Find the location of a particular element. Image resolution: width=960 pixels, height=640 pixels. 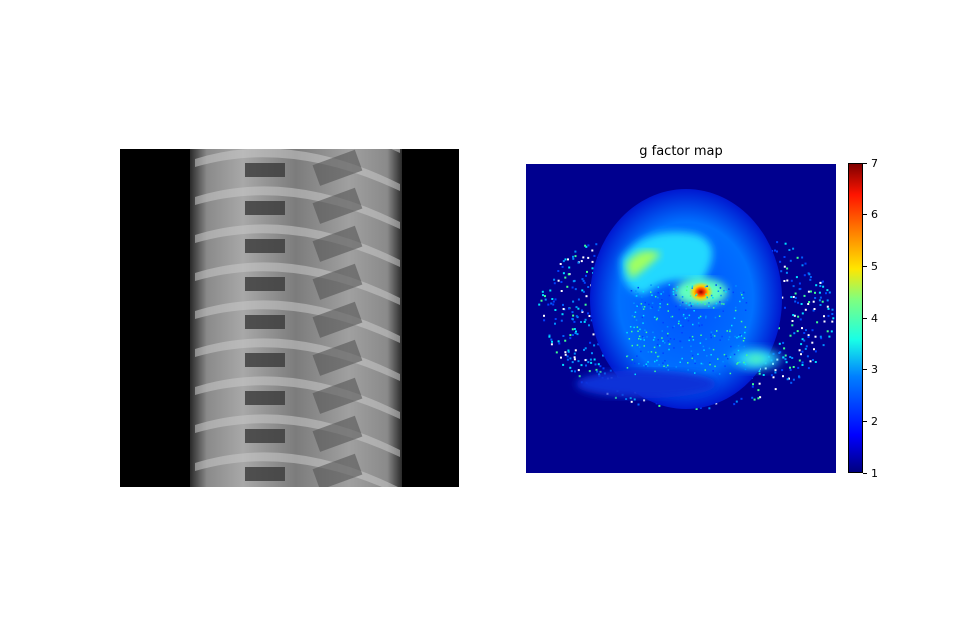

colorbar-tick-label: 5 is located at coordinates (874, 266).